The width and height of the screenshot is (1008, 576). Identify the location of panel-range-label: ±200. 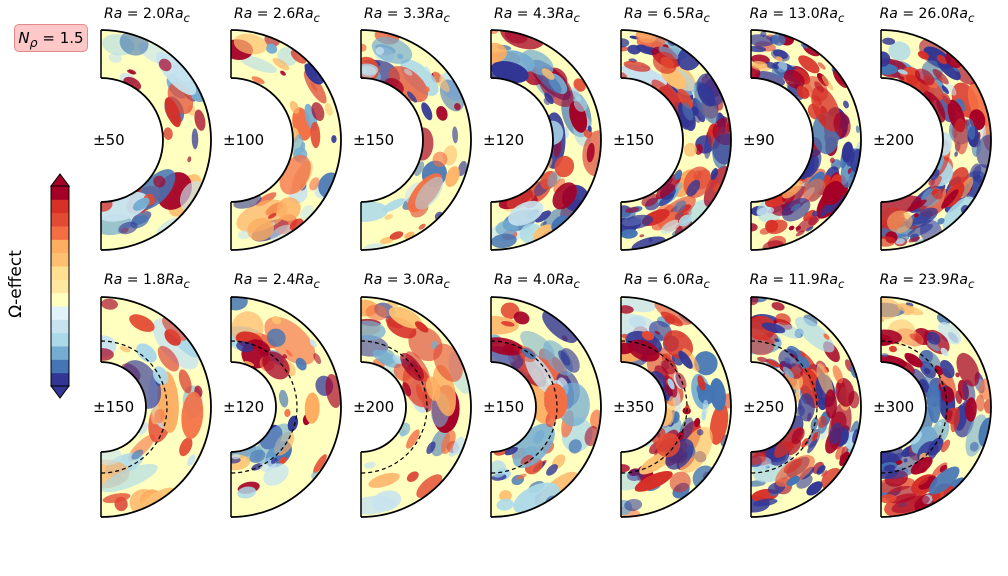
(374, 407).